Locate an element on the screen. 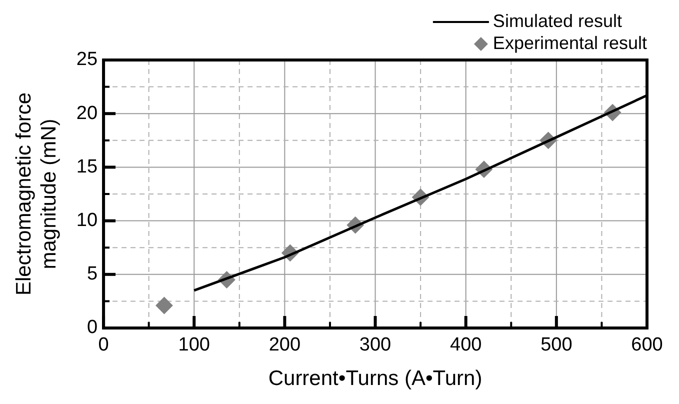  x-tick-label: 300 is located at coordinates (375, 345).